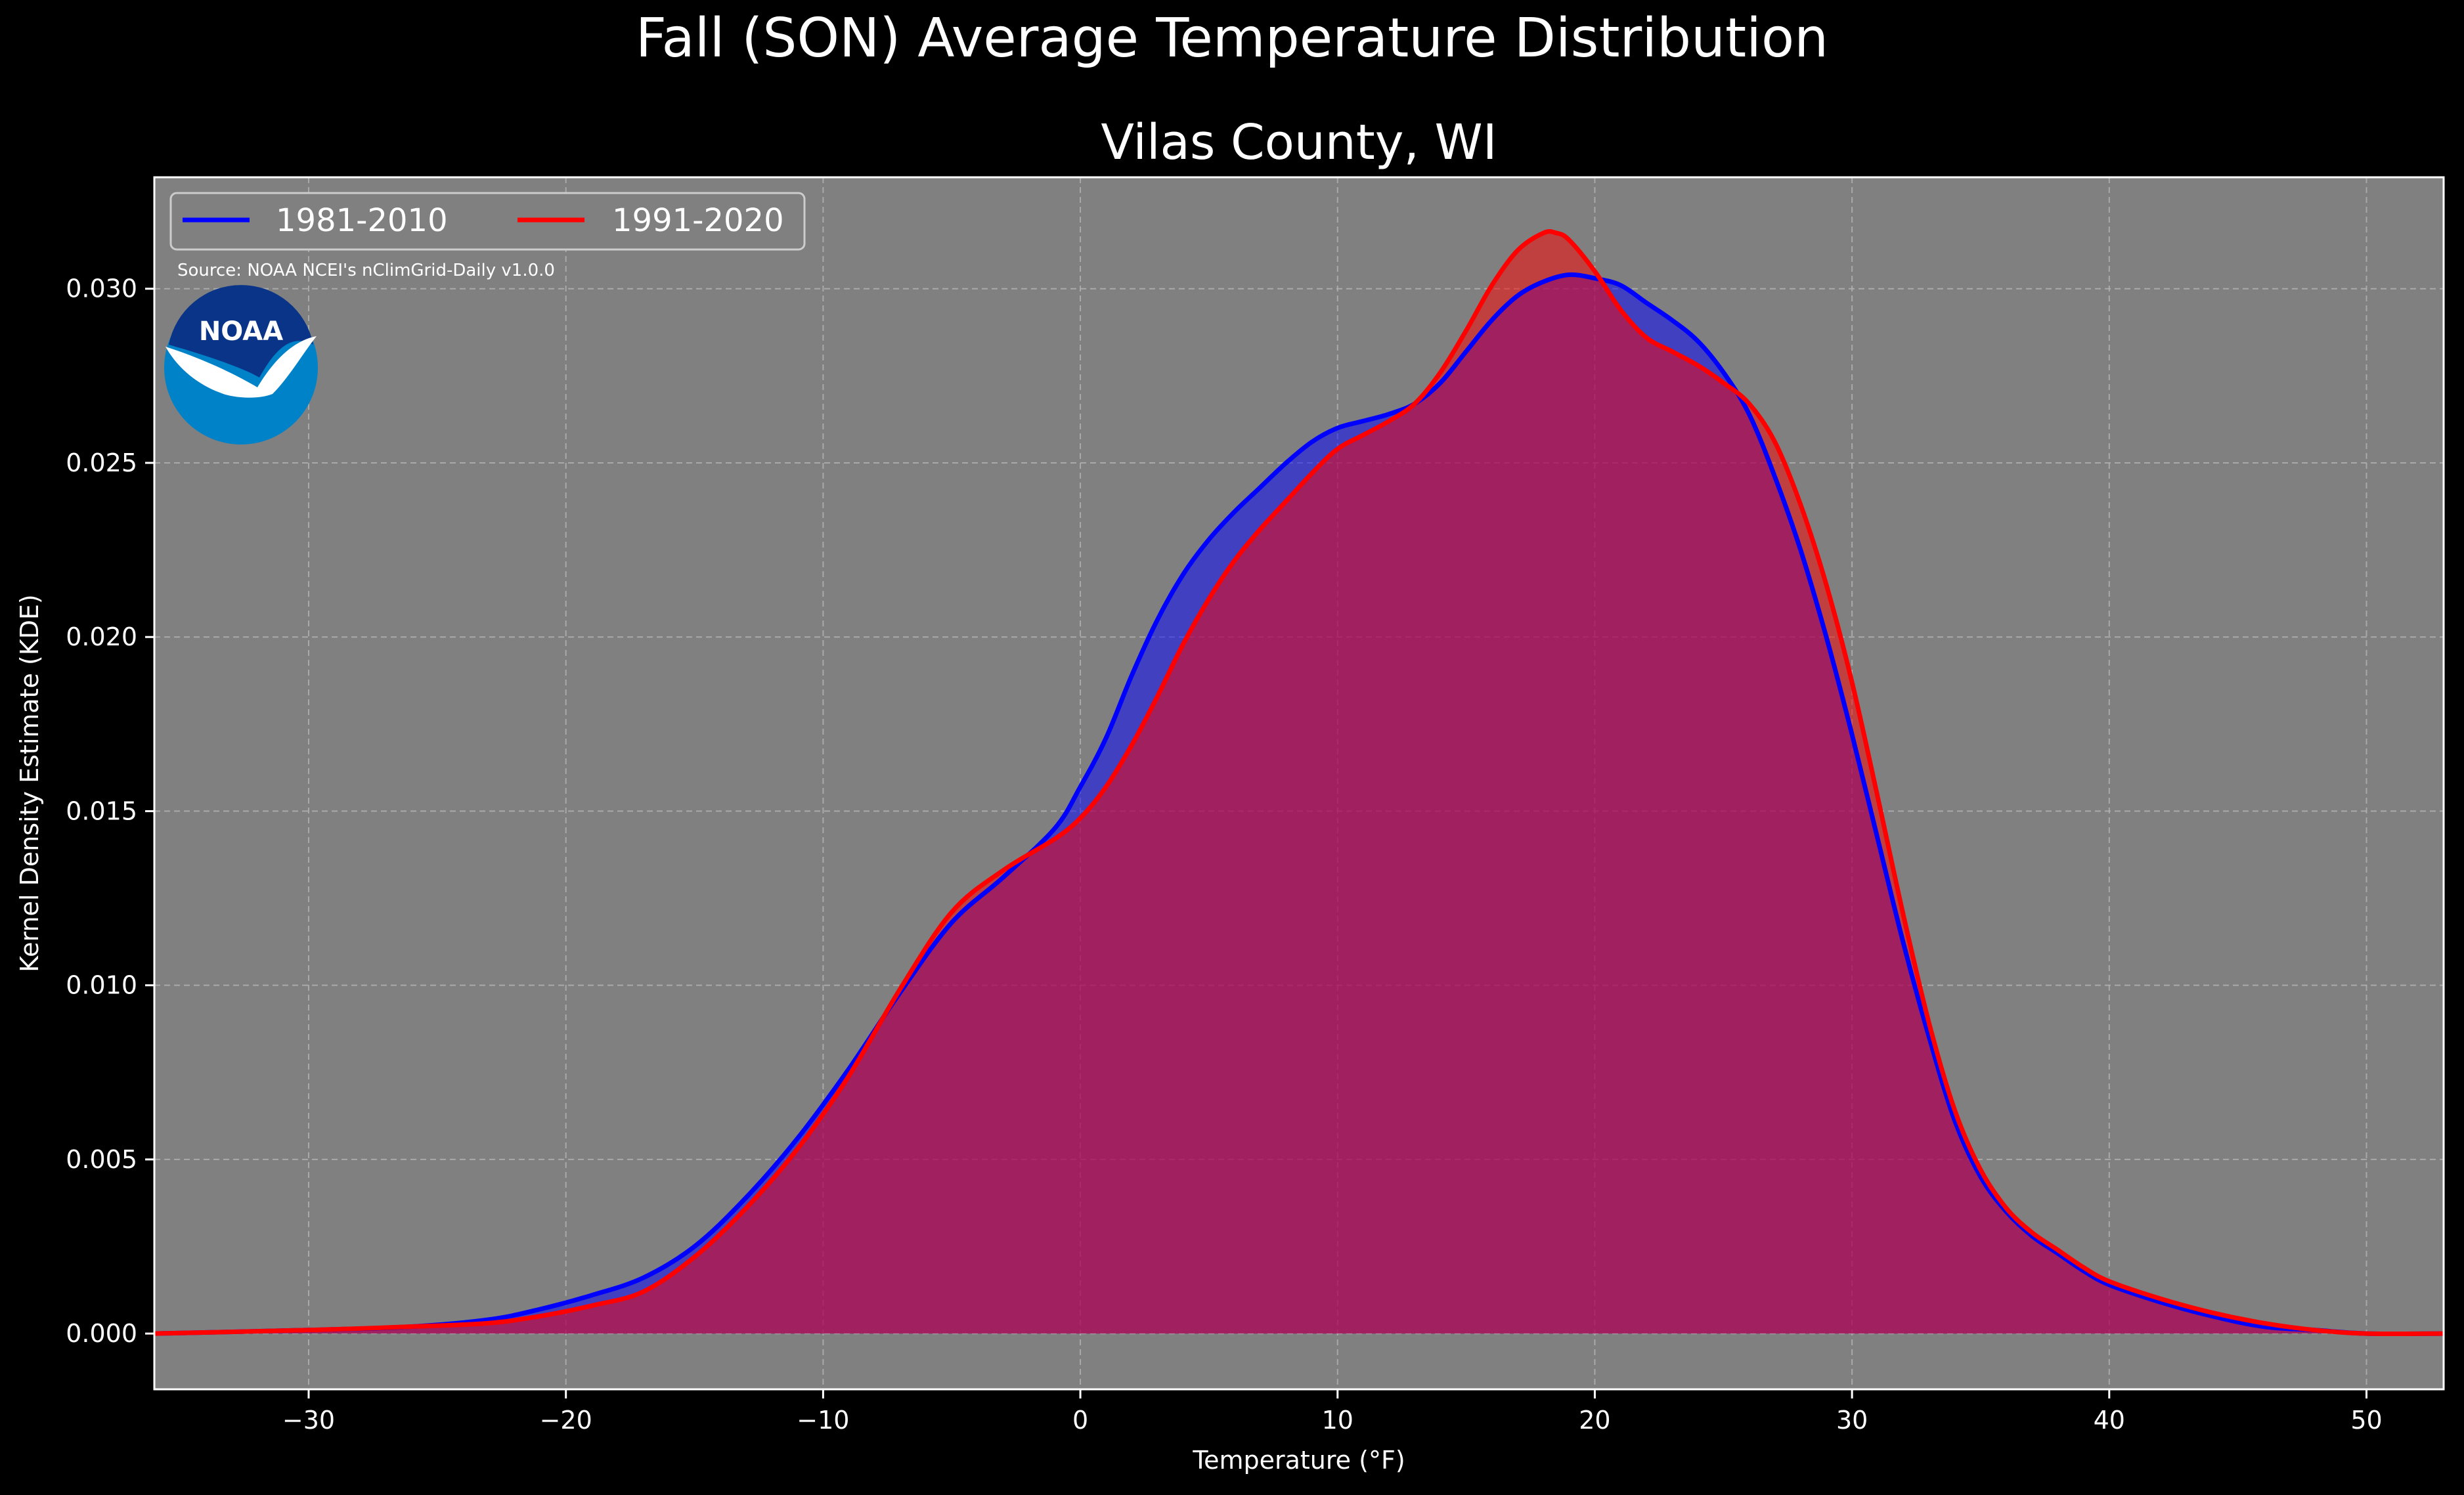  What do you see at coordinates (698, 220) in the screenshot?
I see `legend-label-1991-2020: 1991-2020` at bounding box center [698, 220].